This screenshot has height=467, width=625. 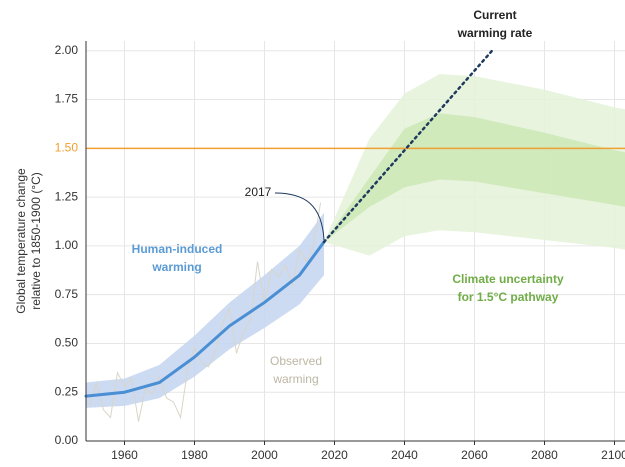 I want to click on leader, so click(x=299, y=216).